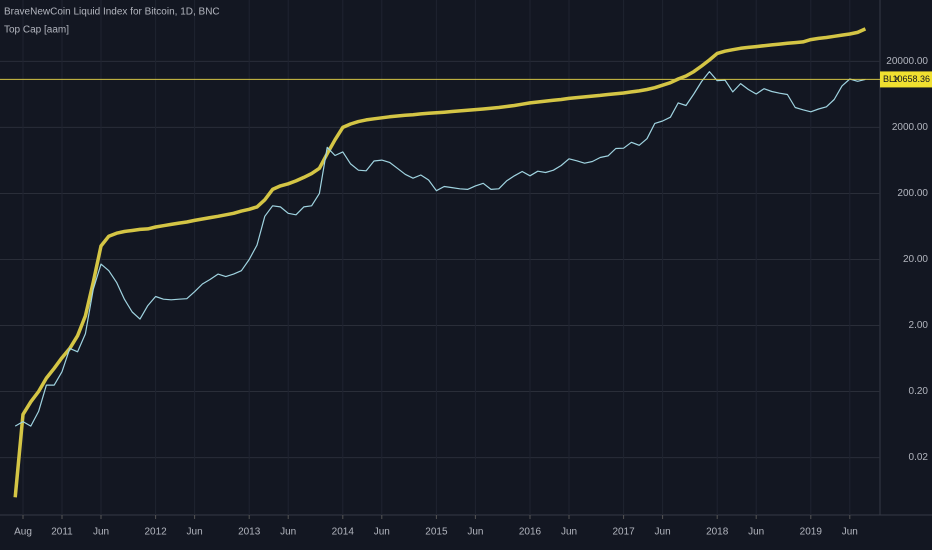 This screenshot has height=550, width=932. I want to click on x-tick-label: 2012, so click(155, 532).